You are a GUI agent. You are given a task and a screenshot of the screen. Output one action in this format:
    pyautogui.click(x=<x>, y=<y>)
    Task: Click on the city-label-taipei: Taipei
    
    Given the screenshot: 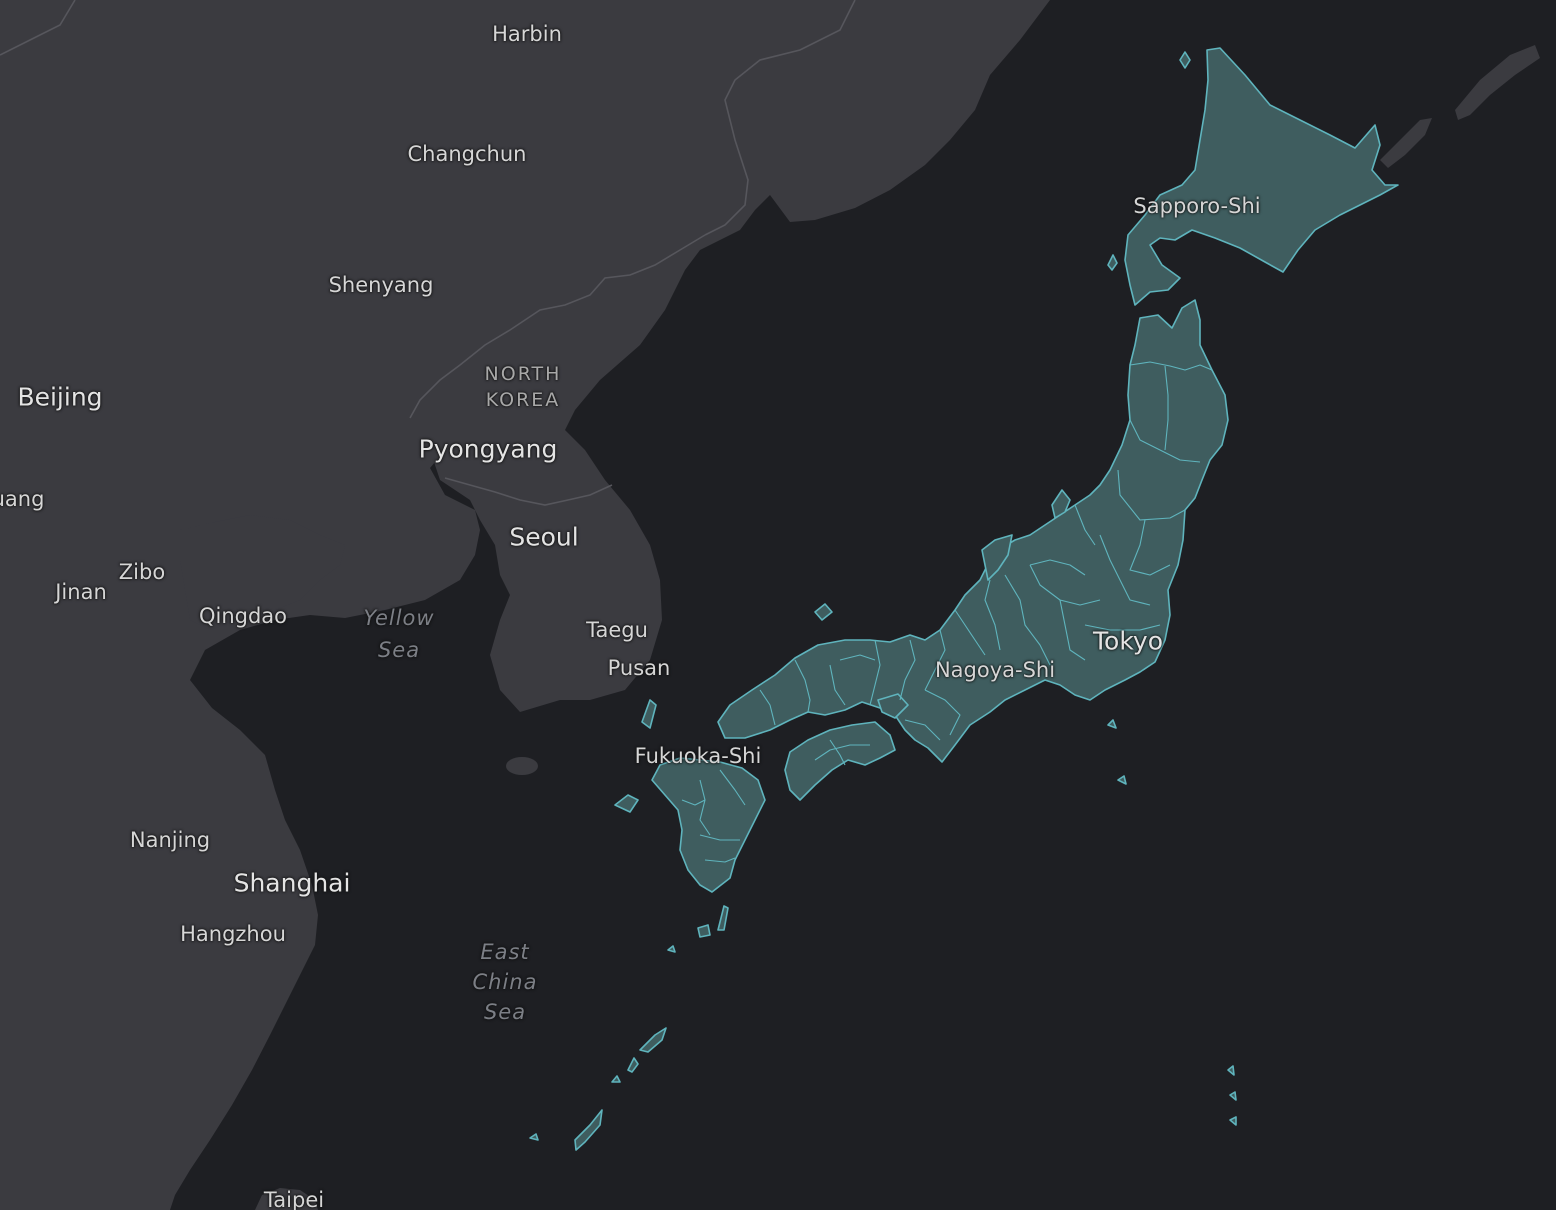 What is the action you would take?
    pyautogui.click(x=294, y=1199)
    